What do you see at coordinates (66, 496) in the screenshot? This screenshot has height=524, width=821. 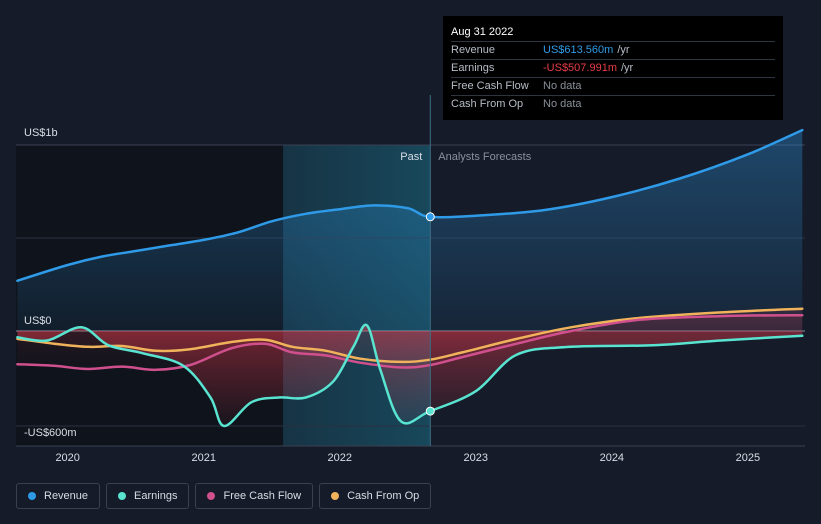 I see `legend-label: Revenue` at bounding box center [66, 496].